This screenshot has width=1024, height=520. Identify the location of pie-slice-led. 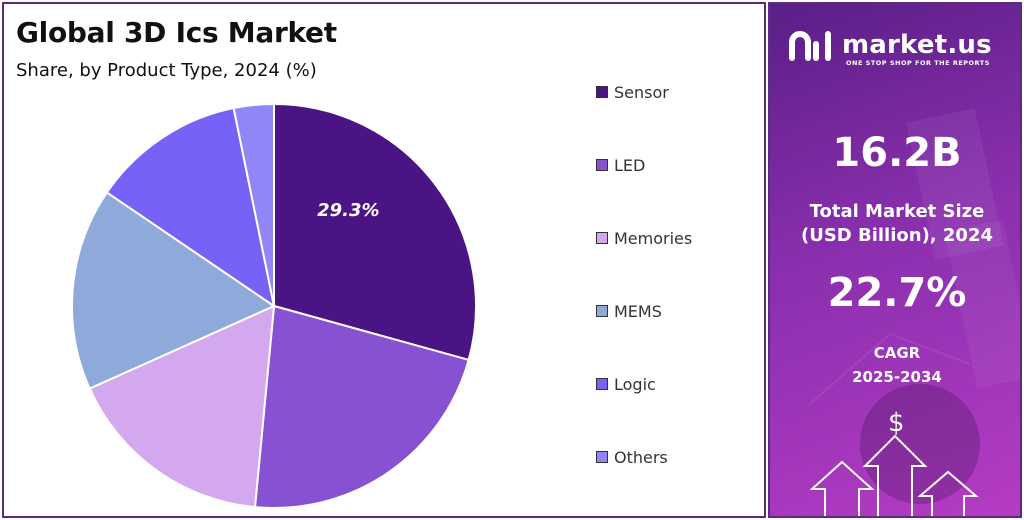
(361, 406).